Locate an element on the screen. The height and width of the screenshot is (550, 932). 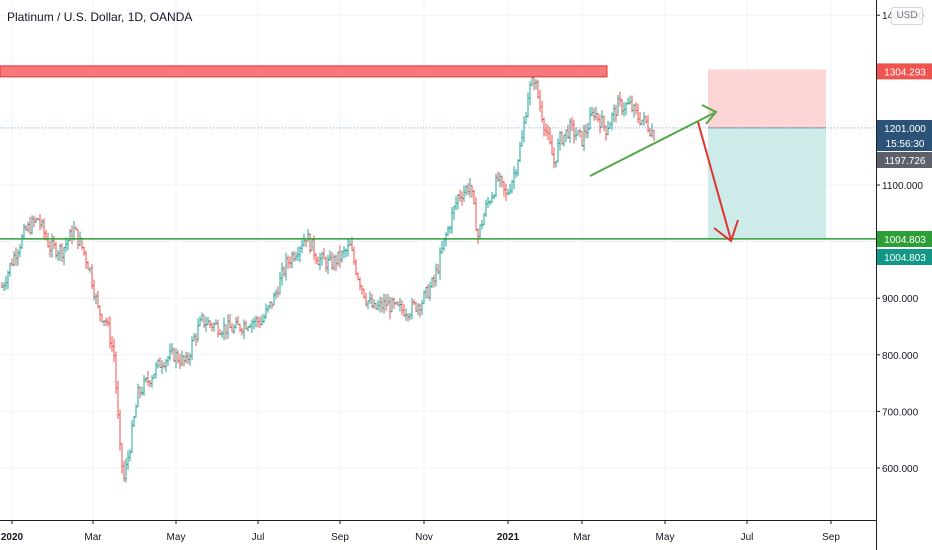
projection-arrow is located at coordinates (714, 181).